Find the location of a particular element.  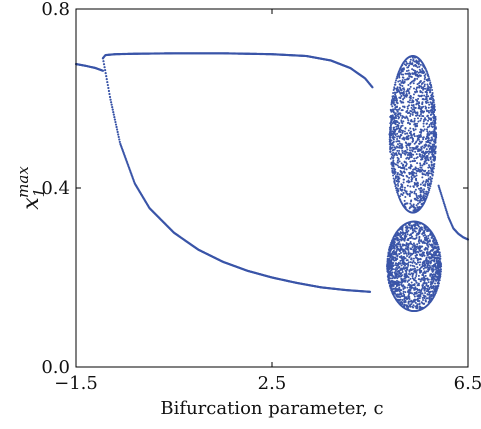

x-tick-label: 6.5 is located at coordinates (467, 383).